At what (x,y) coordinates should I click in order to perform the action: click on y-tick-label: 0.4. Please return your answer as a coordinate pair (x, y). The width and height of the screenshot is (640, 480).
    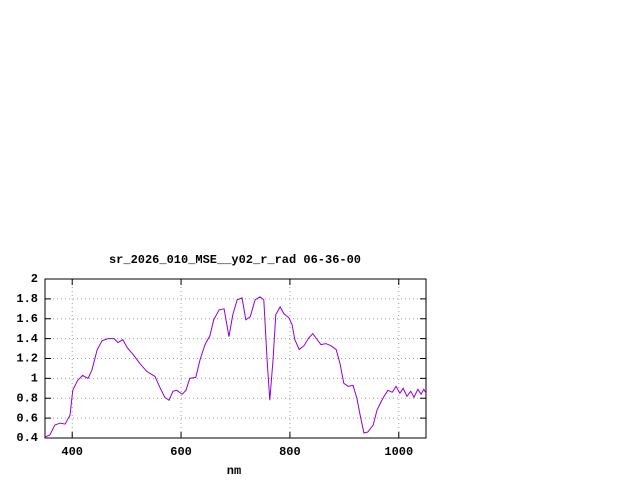
    Looking at the image, I should click on (27, 438).